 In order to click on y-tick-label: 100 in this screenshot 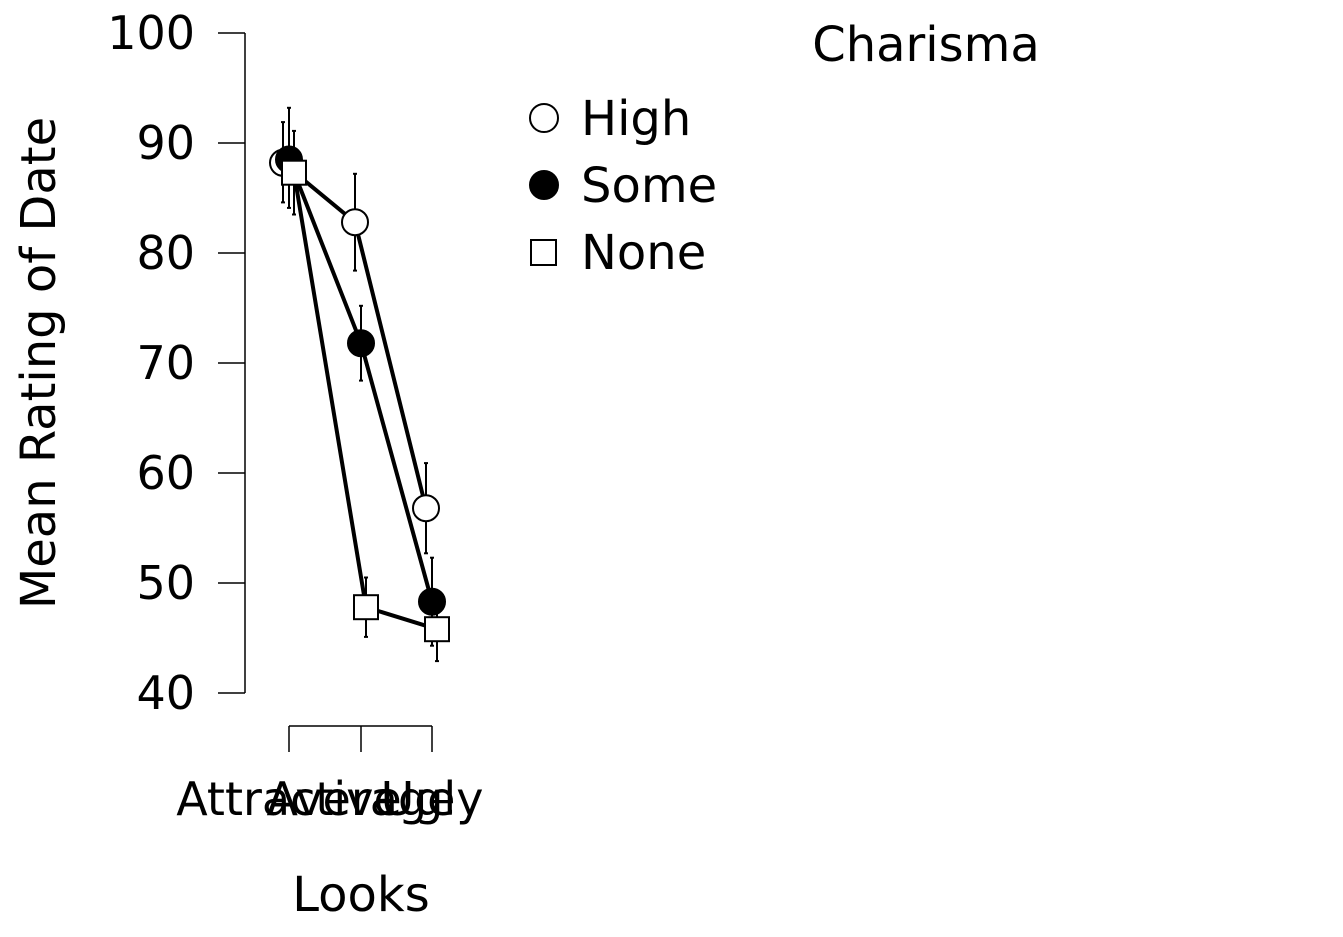, I will do `click(151, 33)`.